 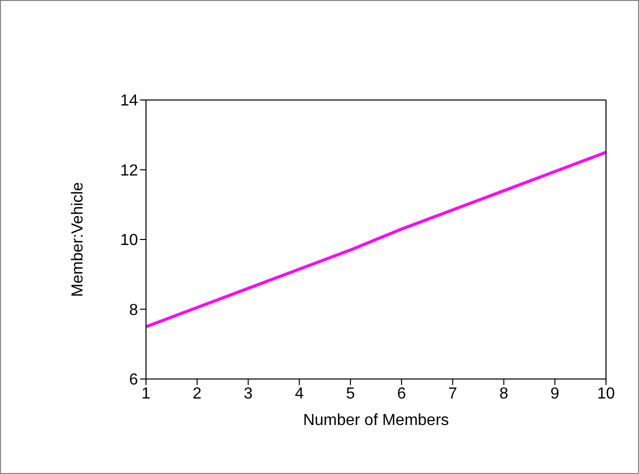 What do you see at coordinates (129, 241) in the screenshot?
I see `y-tick-label: 10` at bounding box center [129, 241].